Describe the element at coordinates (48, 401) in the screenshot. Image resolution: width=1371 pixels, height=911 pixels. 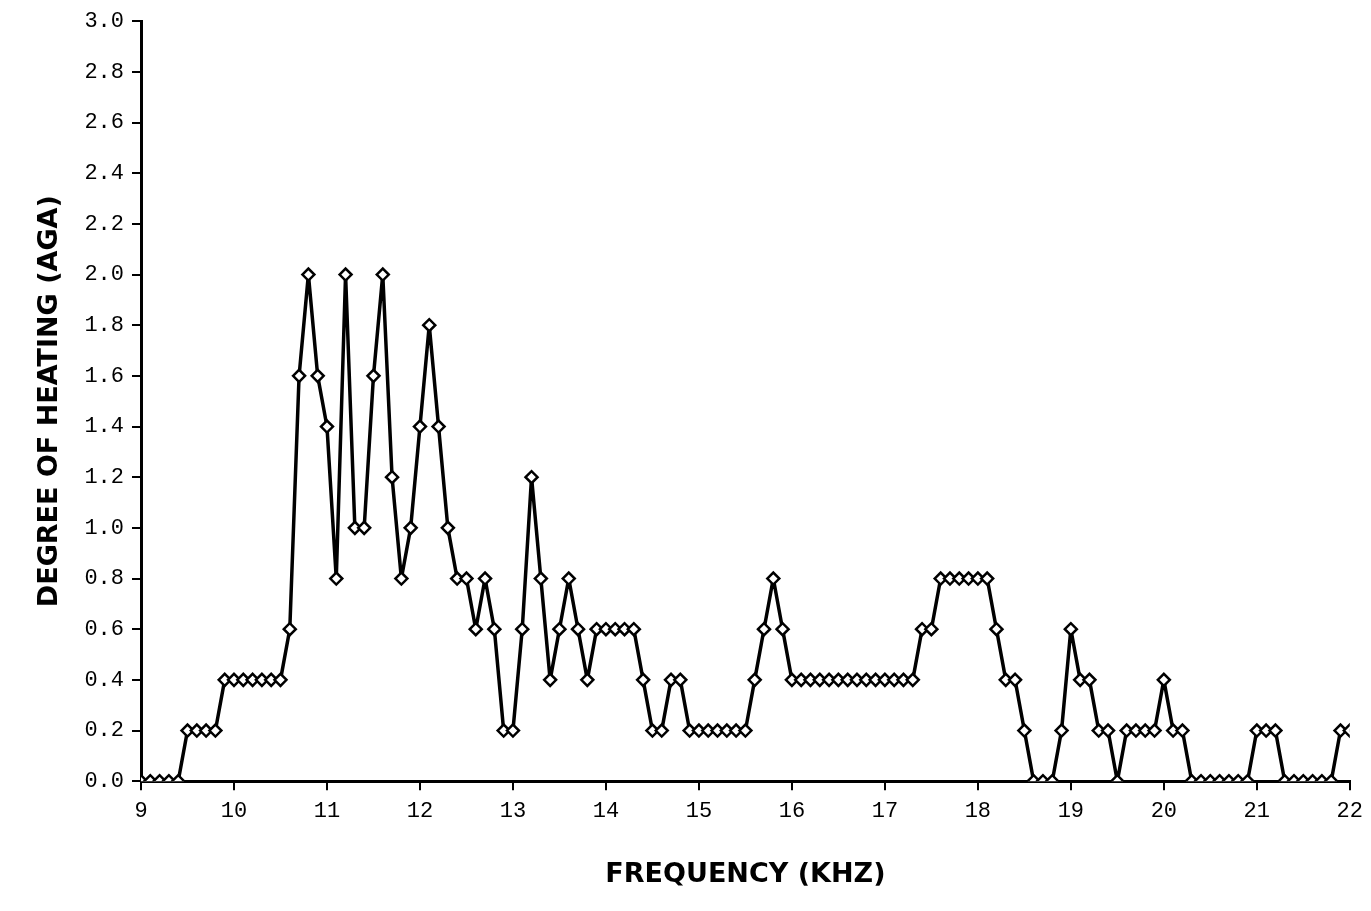
I see `y-axis-title: DEGREE OF HEATING (AGA)` at that location.